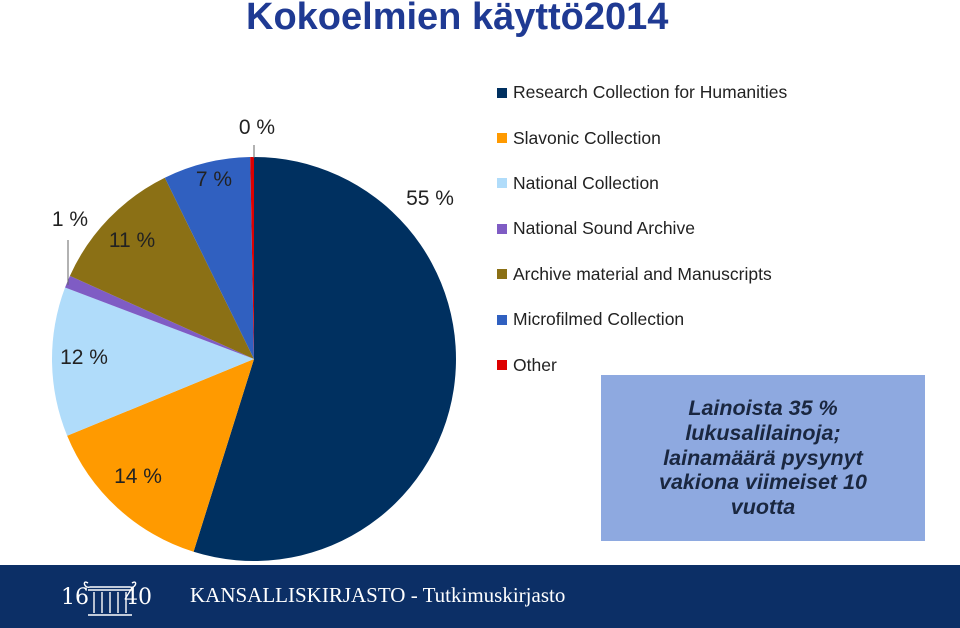 The height and width of the screenshot is (628, 960). Describe the element at coordinates (138, 476) in the screenshot. I see `slice-label-2: 14 %` at that location.